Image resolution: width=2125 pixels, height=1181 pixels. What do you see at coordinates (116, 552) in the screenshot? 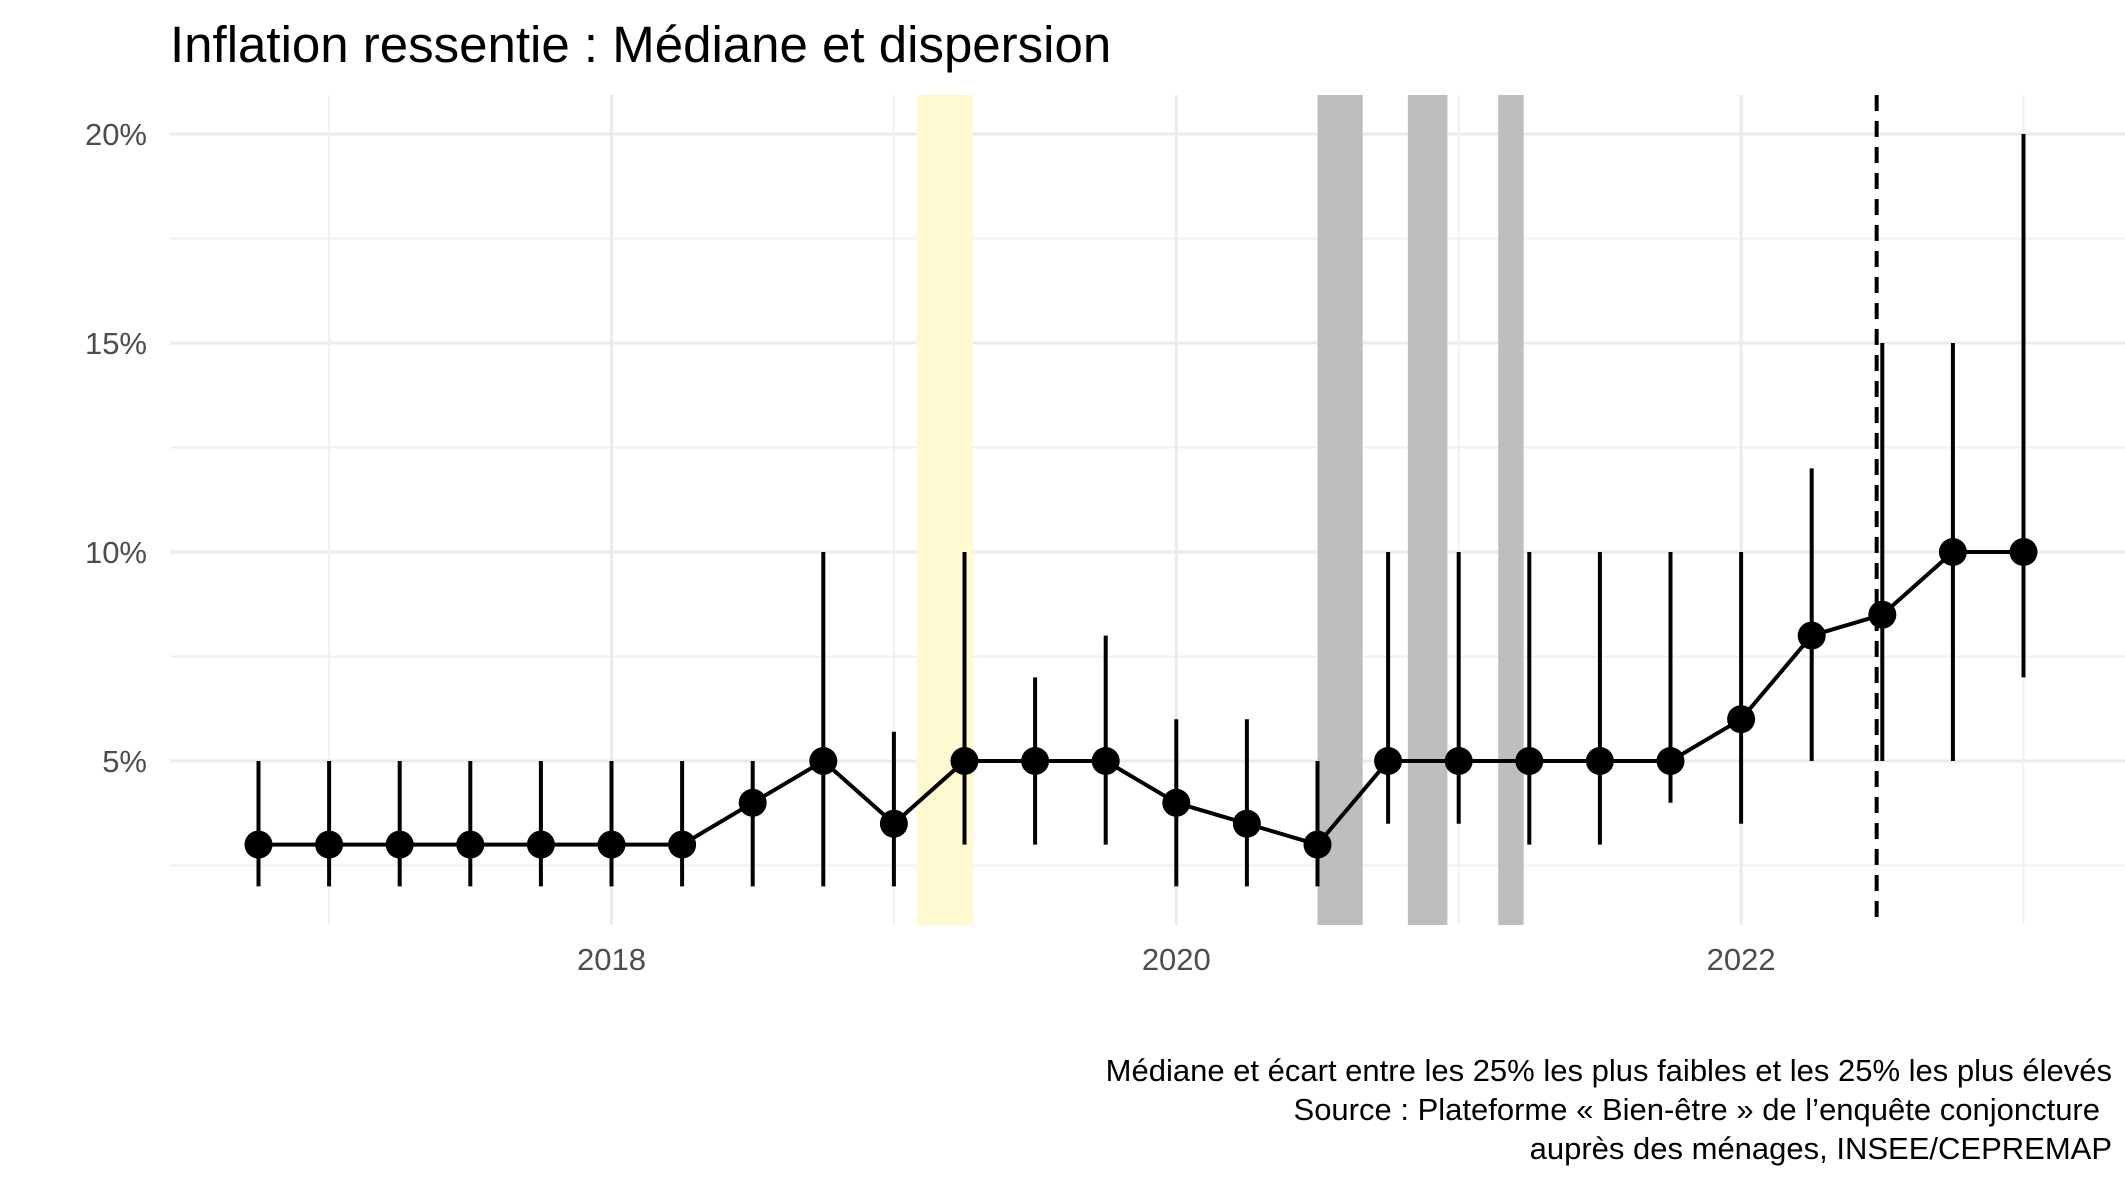
I see `y-tick-label: 10%` at bounding box center [116, 552].